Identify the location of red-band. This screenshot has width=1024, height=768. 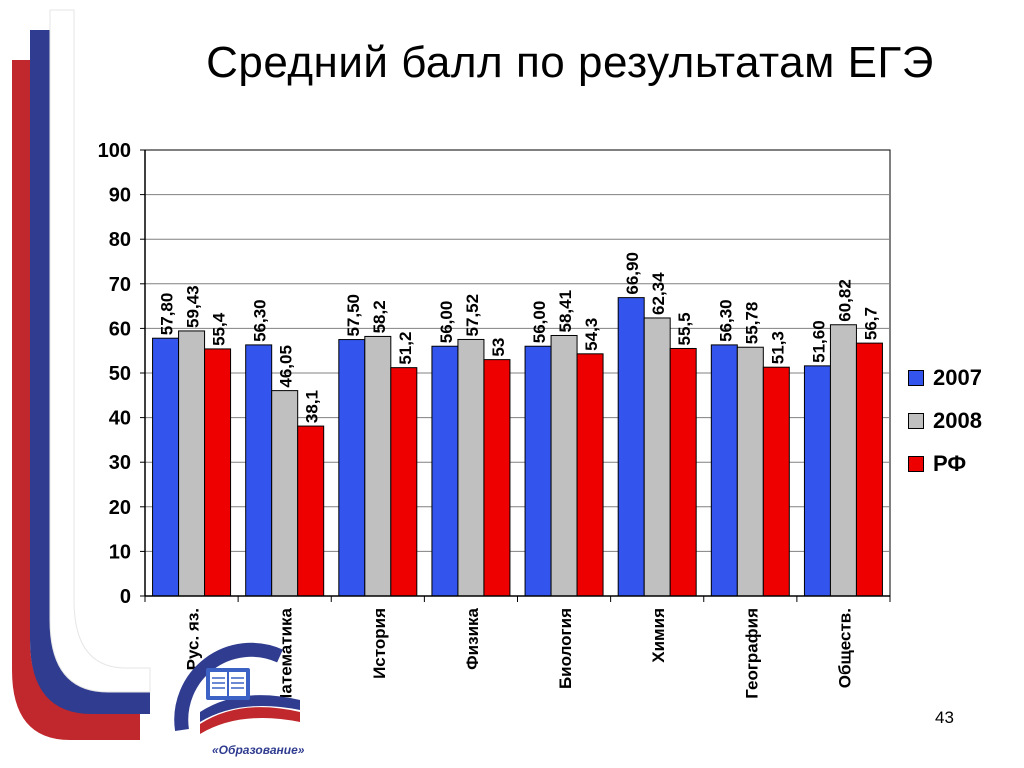
(76, 400).